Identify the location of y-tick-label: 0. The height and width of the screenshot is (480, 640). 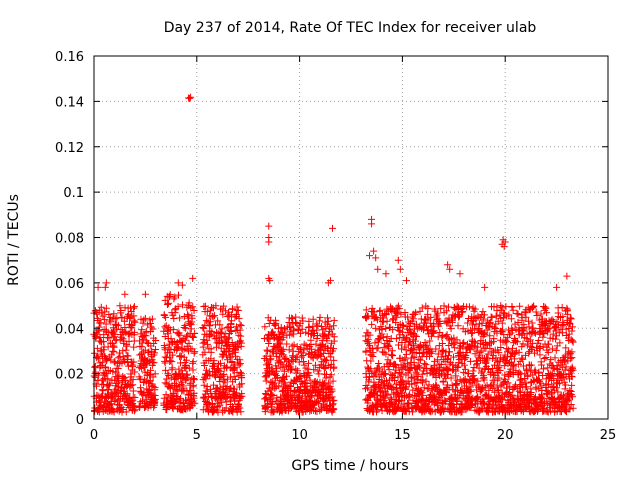
(80, 420).